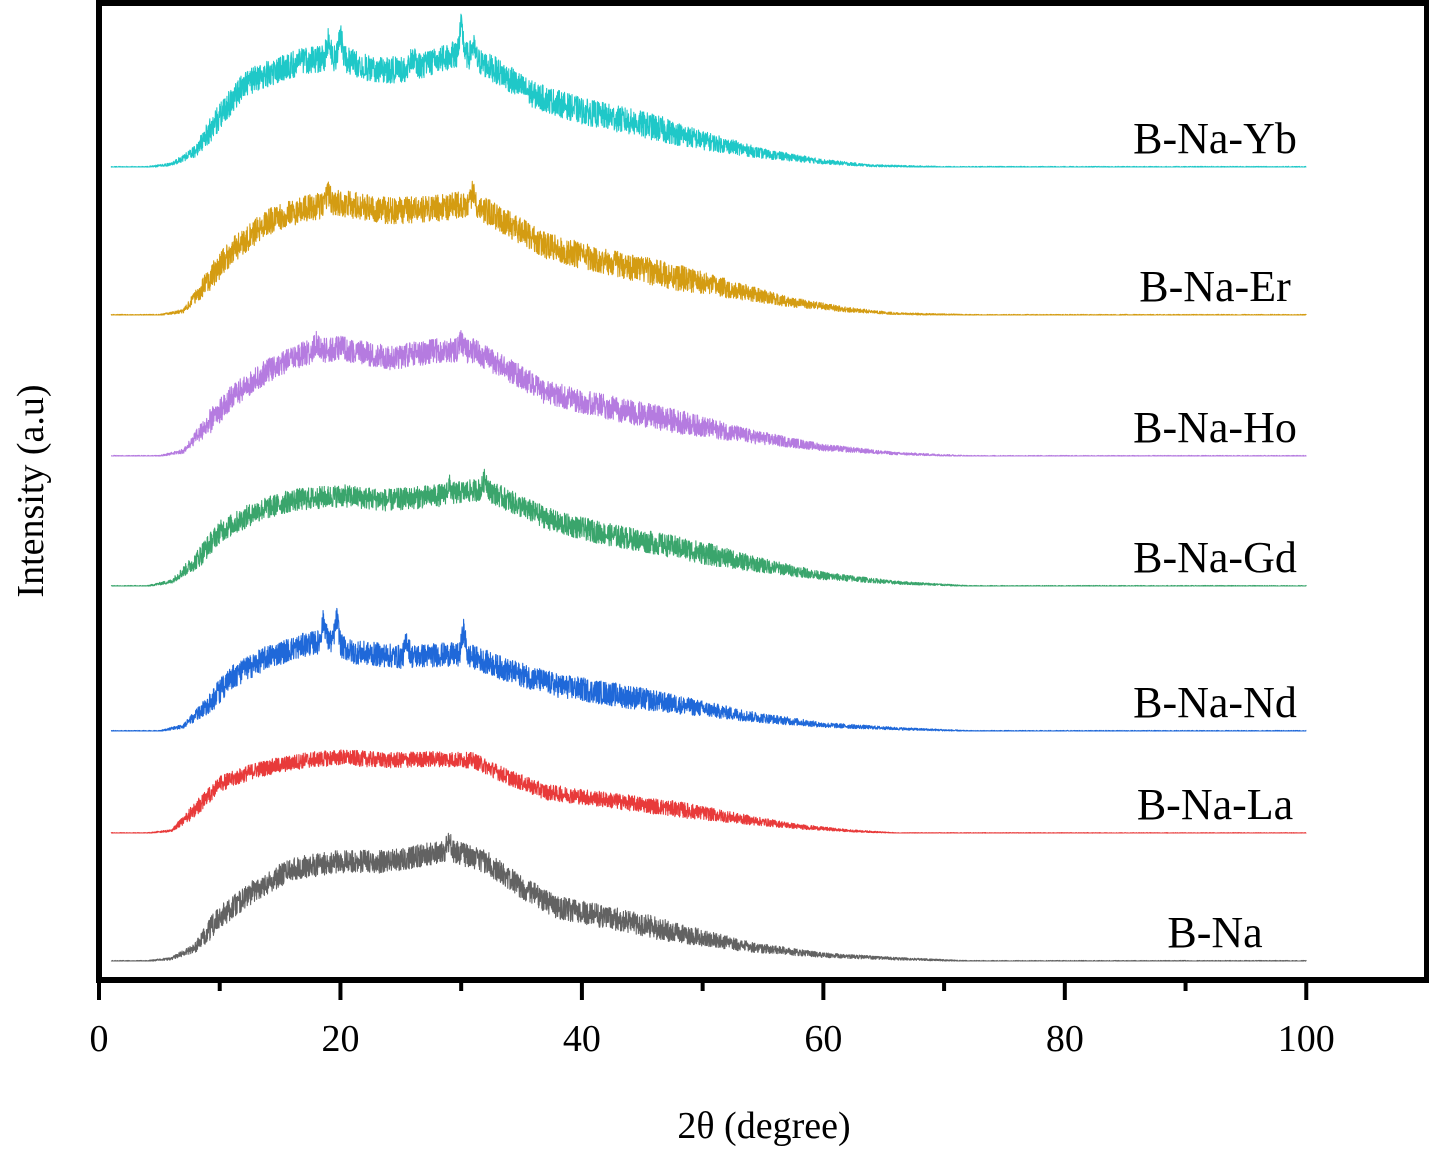  What do you see at coordinates (708, 248) in the screenshot?
I see `trace-b-na-er` at bounding box center [708, 248].